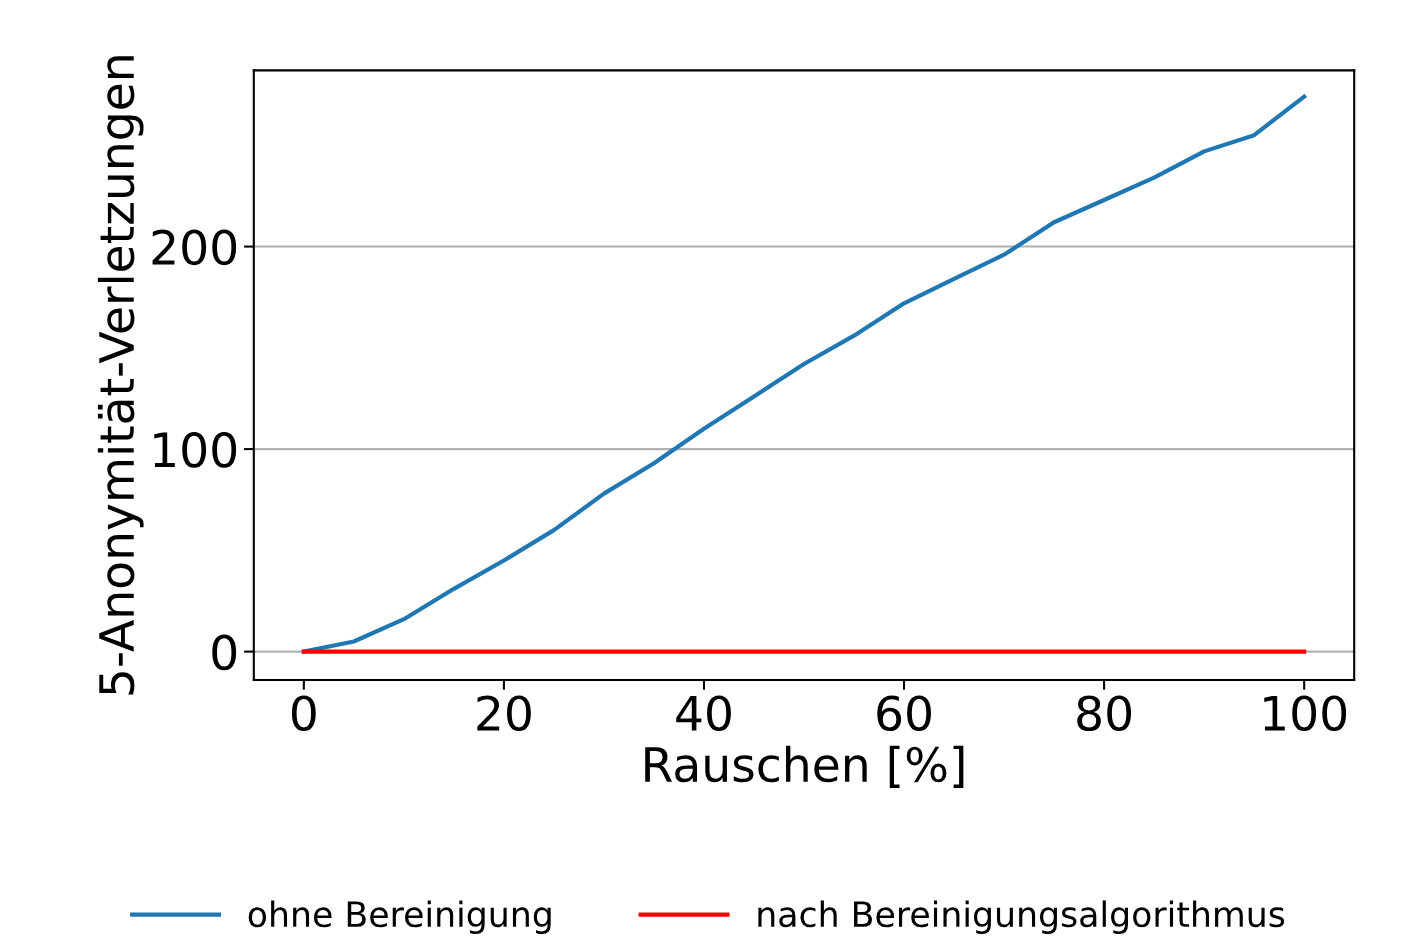 This screenshot has height=951, width=1418. I want to click on y-tick-label: 0, so click(224, 652).